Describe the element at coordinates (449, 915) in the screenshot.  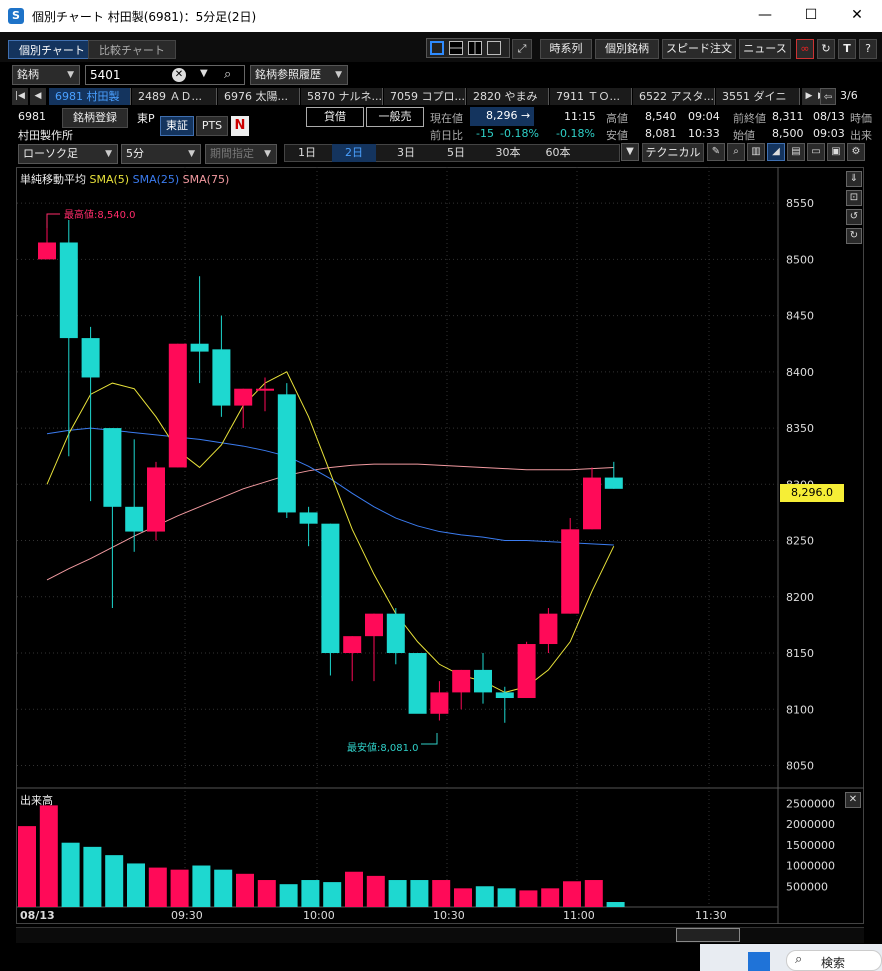
I see `x-tick-label-3: 10:30` at that location.